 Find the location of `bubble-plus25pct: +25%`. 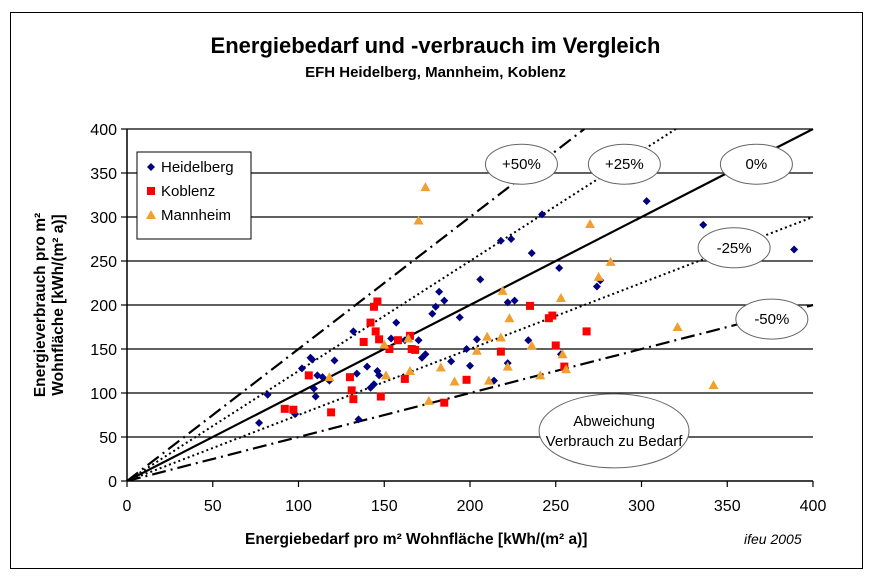

bubble-plus25pct: +25% is located at coordinates (624, 164).